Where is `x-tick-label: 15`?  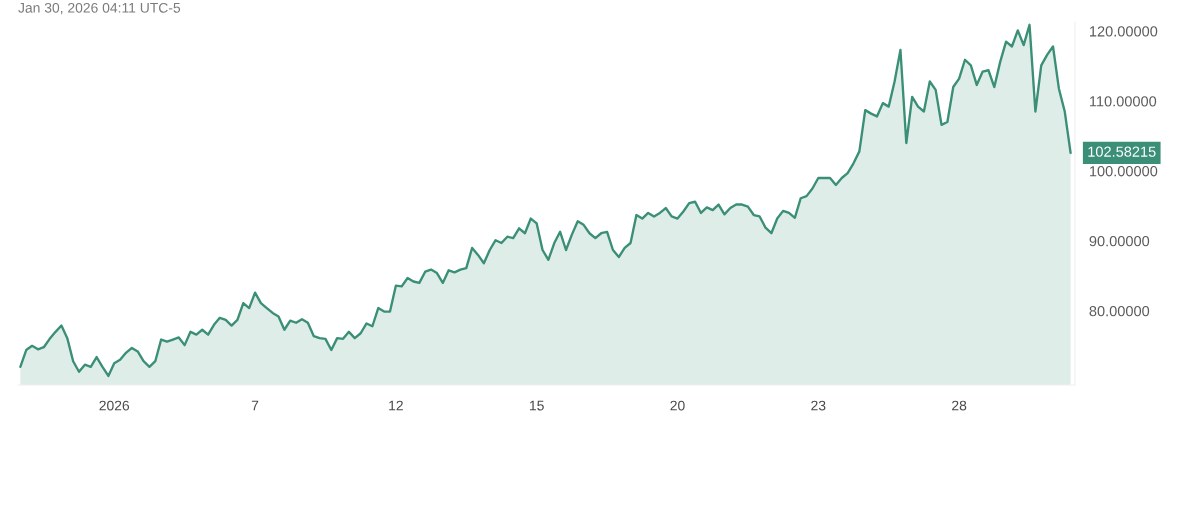
x-tick-label: 15 is located at coordinates (537, 405).